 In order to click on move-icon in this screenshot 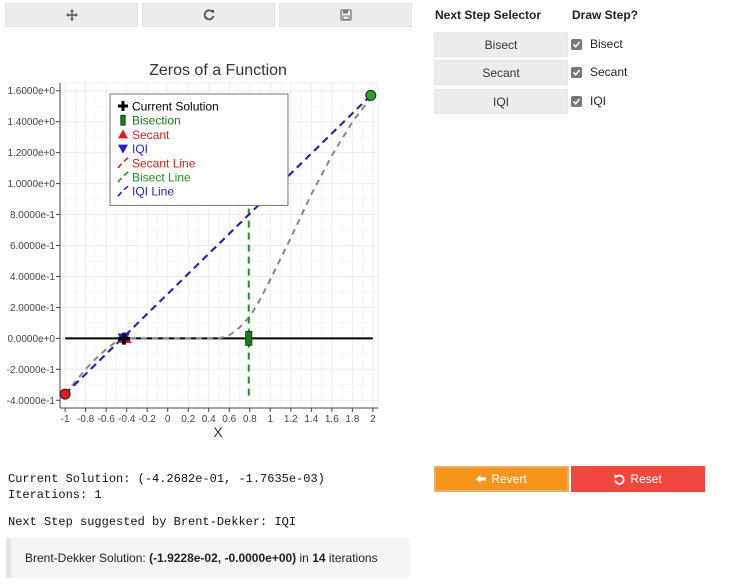, I will do `click(71, 15)`.